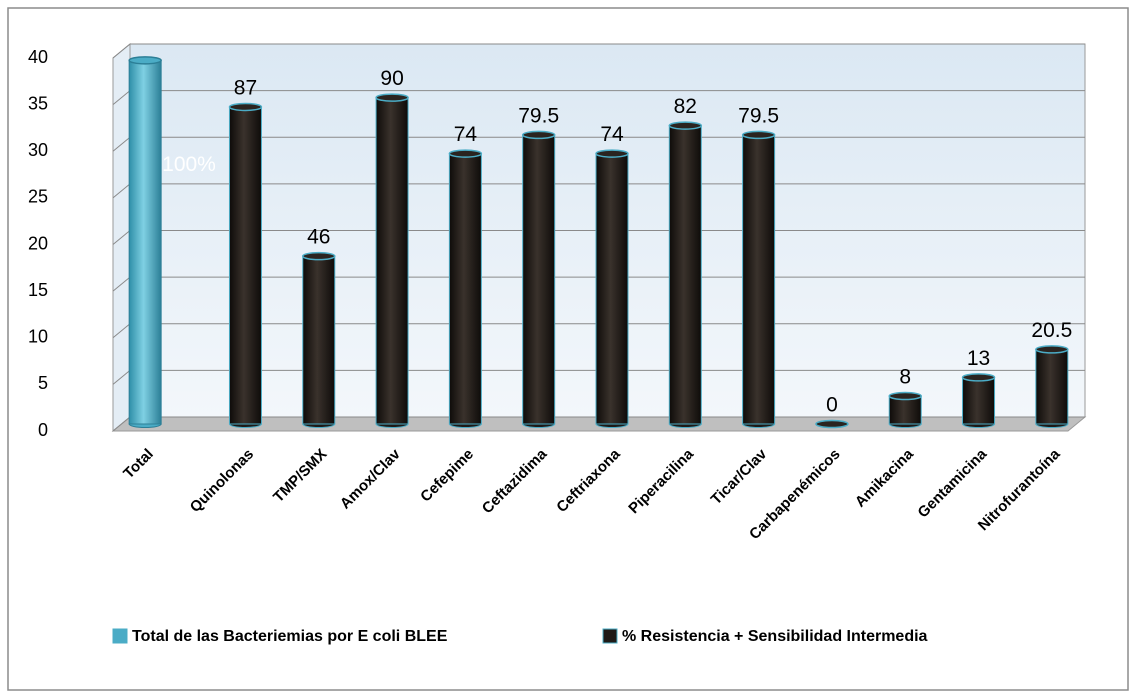  Describe the element at coordinates (43, 430) in the screenshot. I see `y-tick-label: 0` at that location.